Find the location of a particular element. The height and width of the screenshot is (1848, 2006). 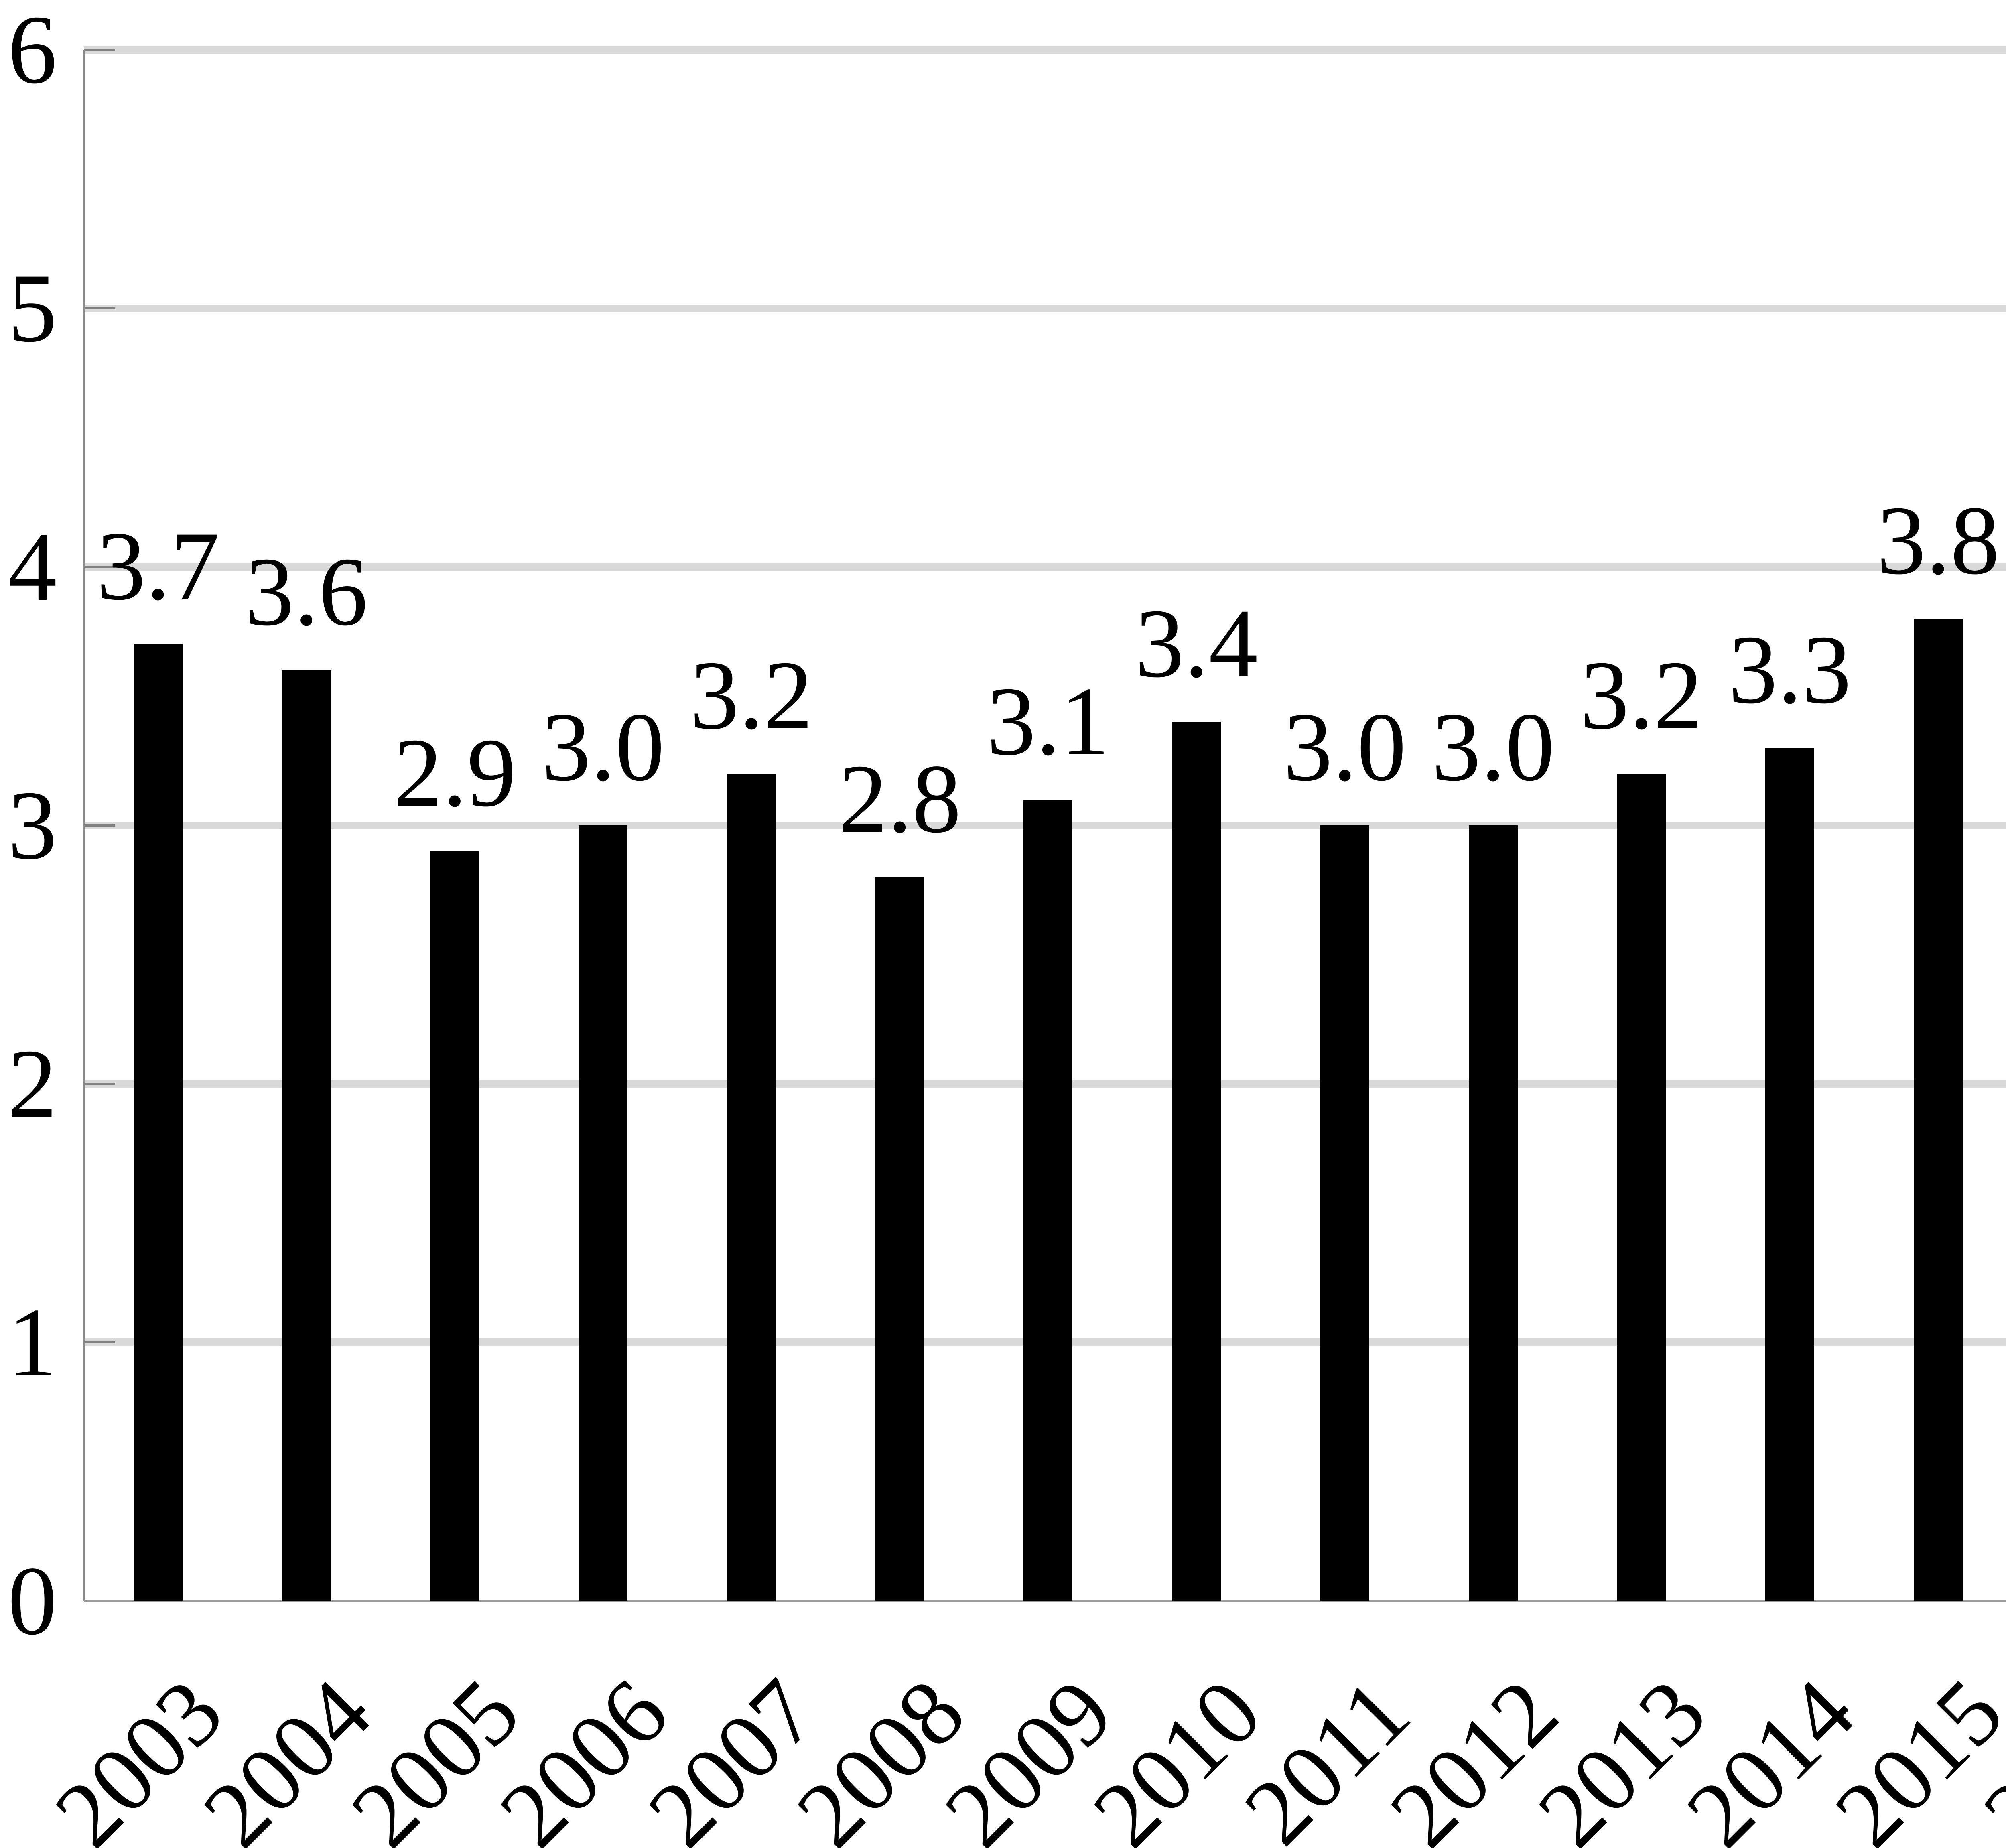

y-tick-label: 2 is located at coordinates (32, 1083).